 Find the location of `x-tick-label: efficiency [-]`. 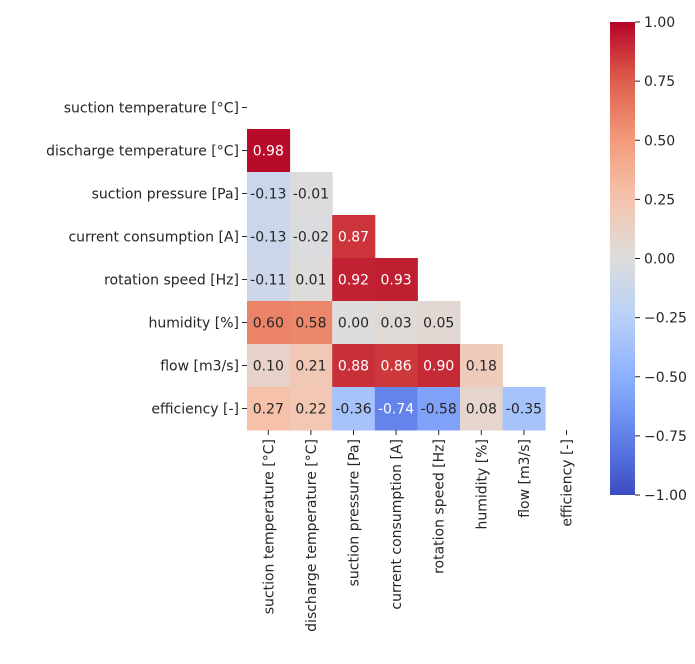

x-tick-label: efficiency [-] is located at coordinates (568, 483).